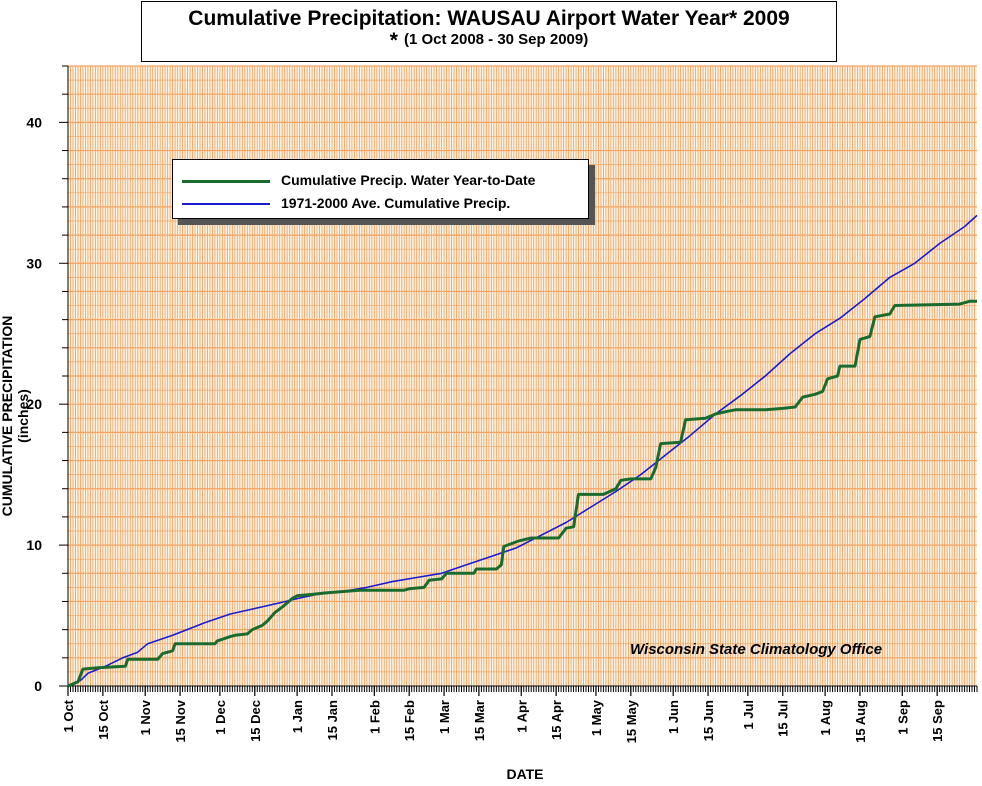 Image resolution: width=982 pixels, height=786 pixels. I want to click on x-axis-label: DATE, so click(525, 774).